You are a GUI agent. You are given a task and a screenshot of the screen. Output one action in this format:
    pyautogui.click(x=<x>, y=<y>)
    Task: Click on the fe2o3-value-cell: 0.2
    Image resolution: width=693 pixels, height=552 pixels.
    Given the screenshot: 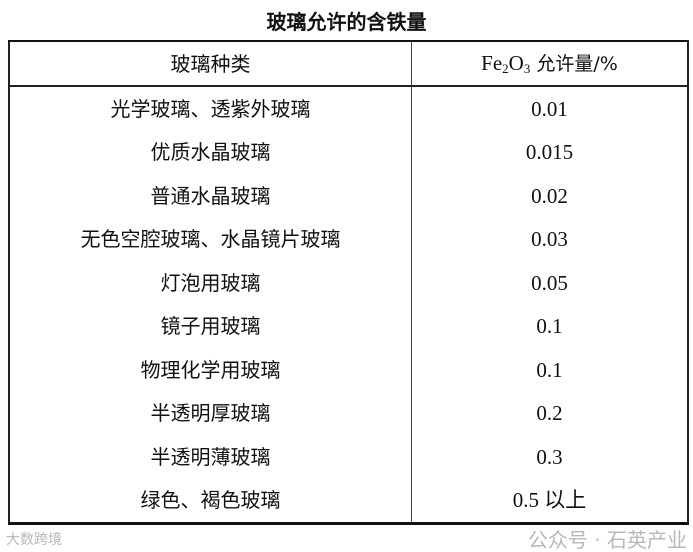 What is the action you would take?
    pyautogui.click(x=549, y=413)
    